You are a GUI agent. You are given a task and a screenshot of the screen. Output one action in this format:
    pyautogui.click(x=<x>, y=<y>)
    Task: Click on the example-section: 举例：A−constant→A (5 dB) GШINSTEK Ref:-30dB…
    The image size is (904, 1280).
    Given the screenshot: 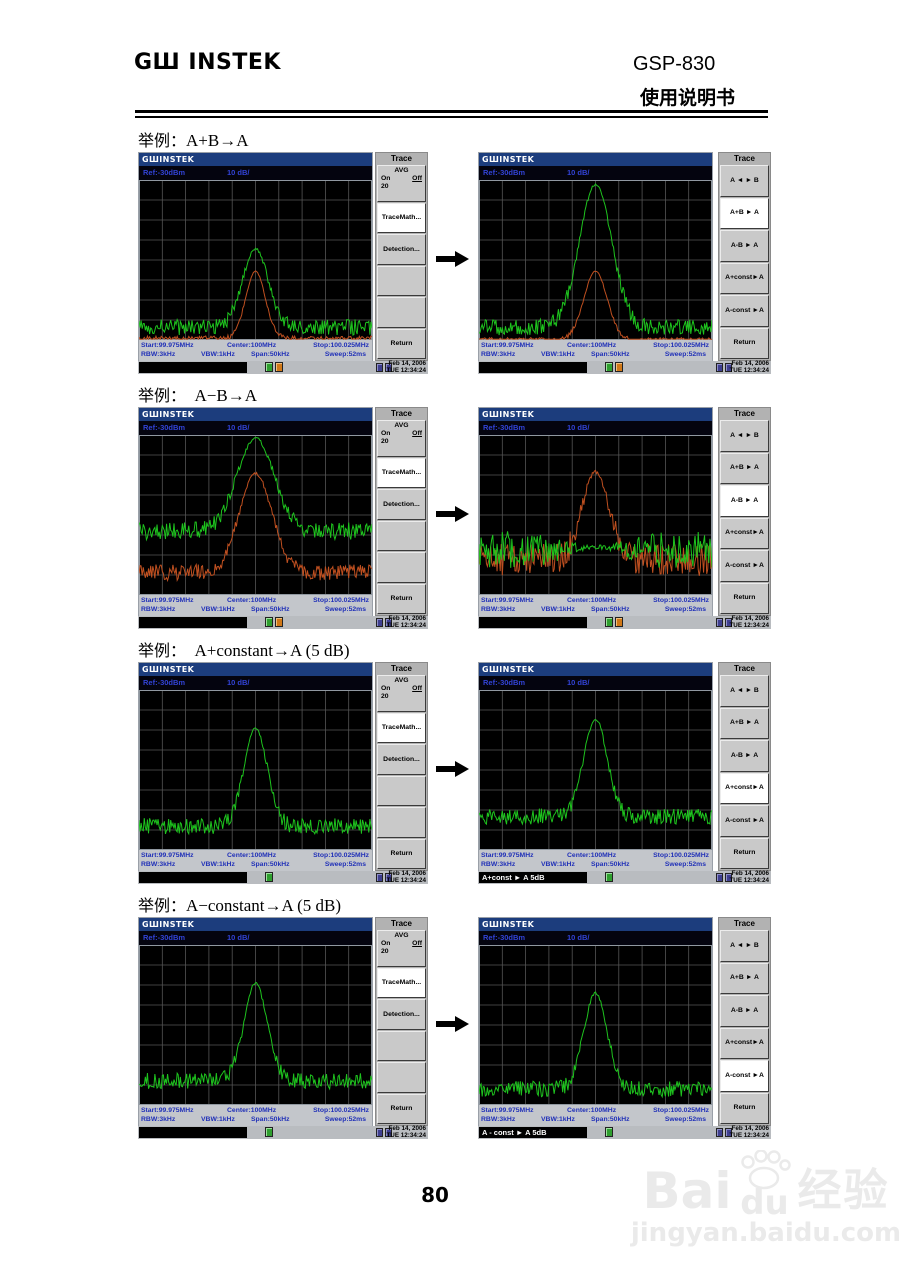 What is the action you would take?
    pyautogui.click(x=454, y=1015)
    